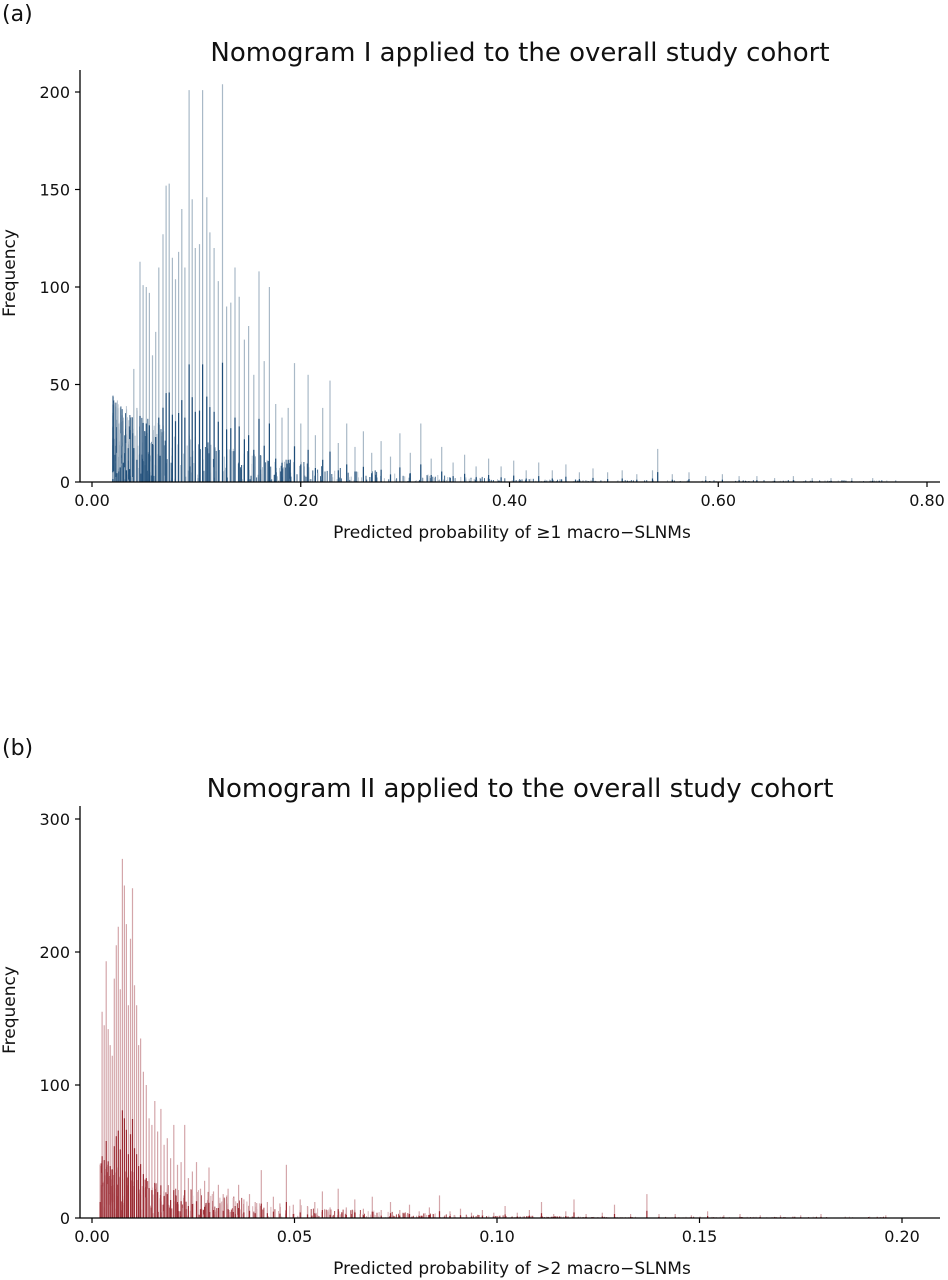 The image size is (948, 1280). I want to click on chart-b-ytick-label-0: 0, so click(65, 1218).